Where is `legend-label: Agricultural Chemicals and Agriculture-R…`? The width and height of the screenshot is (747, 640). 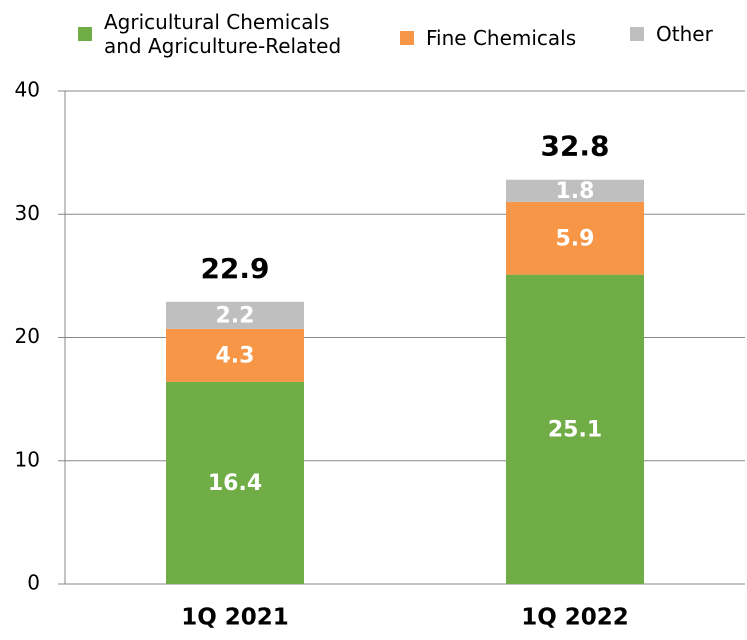 legend-label: Agricultural Chemicals and Agriculture-R… is located at coordinates (223, 34).